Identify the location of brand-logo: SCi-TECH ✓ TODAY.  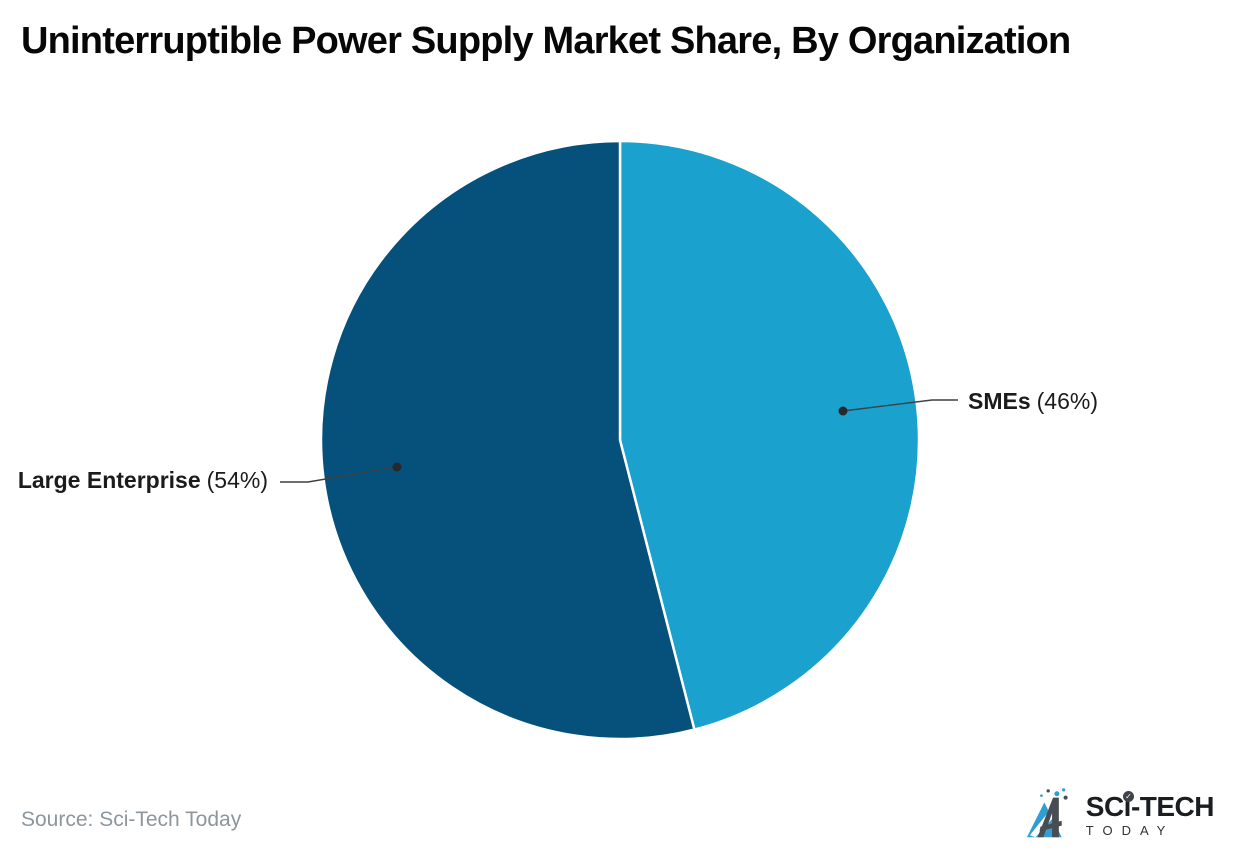
(1120, 815).